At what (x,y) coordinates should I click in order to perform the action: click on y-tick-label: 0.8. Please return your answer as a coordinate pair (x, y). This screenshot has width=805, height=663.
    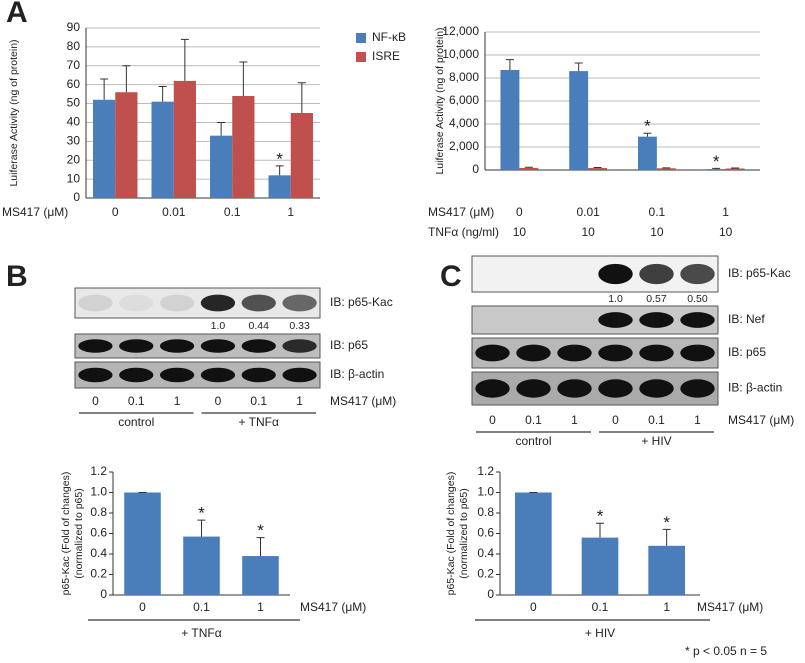
    Looking at the image, I should click on (98, 512).